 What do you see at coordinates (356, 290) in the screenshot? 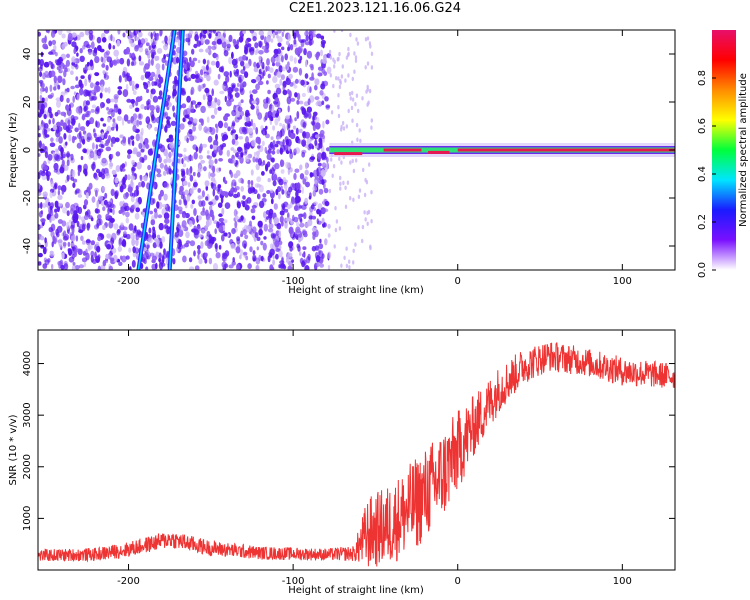
I see `spectrogram-x-label: Height of straight line (km)` at bounding box center [356, 290].